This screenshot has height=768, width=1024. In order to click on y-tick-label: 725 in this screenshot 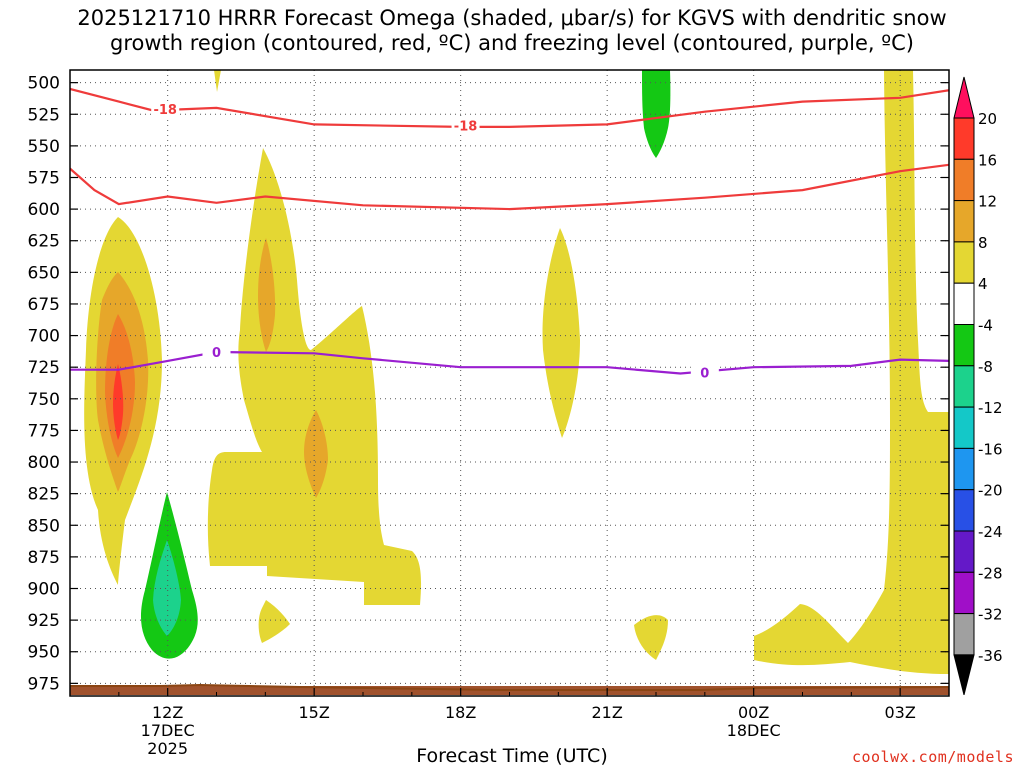, I will do `click(44, 368)`.